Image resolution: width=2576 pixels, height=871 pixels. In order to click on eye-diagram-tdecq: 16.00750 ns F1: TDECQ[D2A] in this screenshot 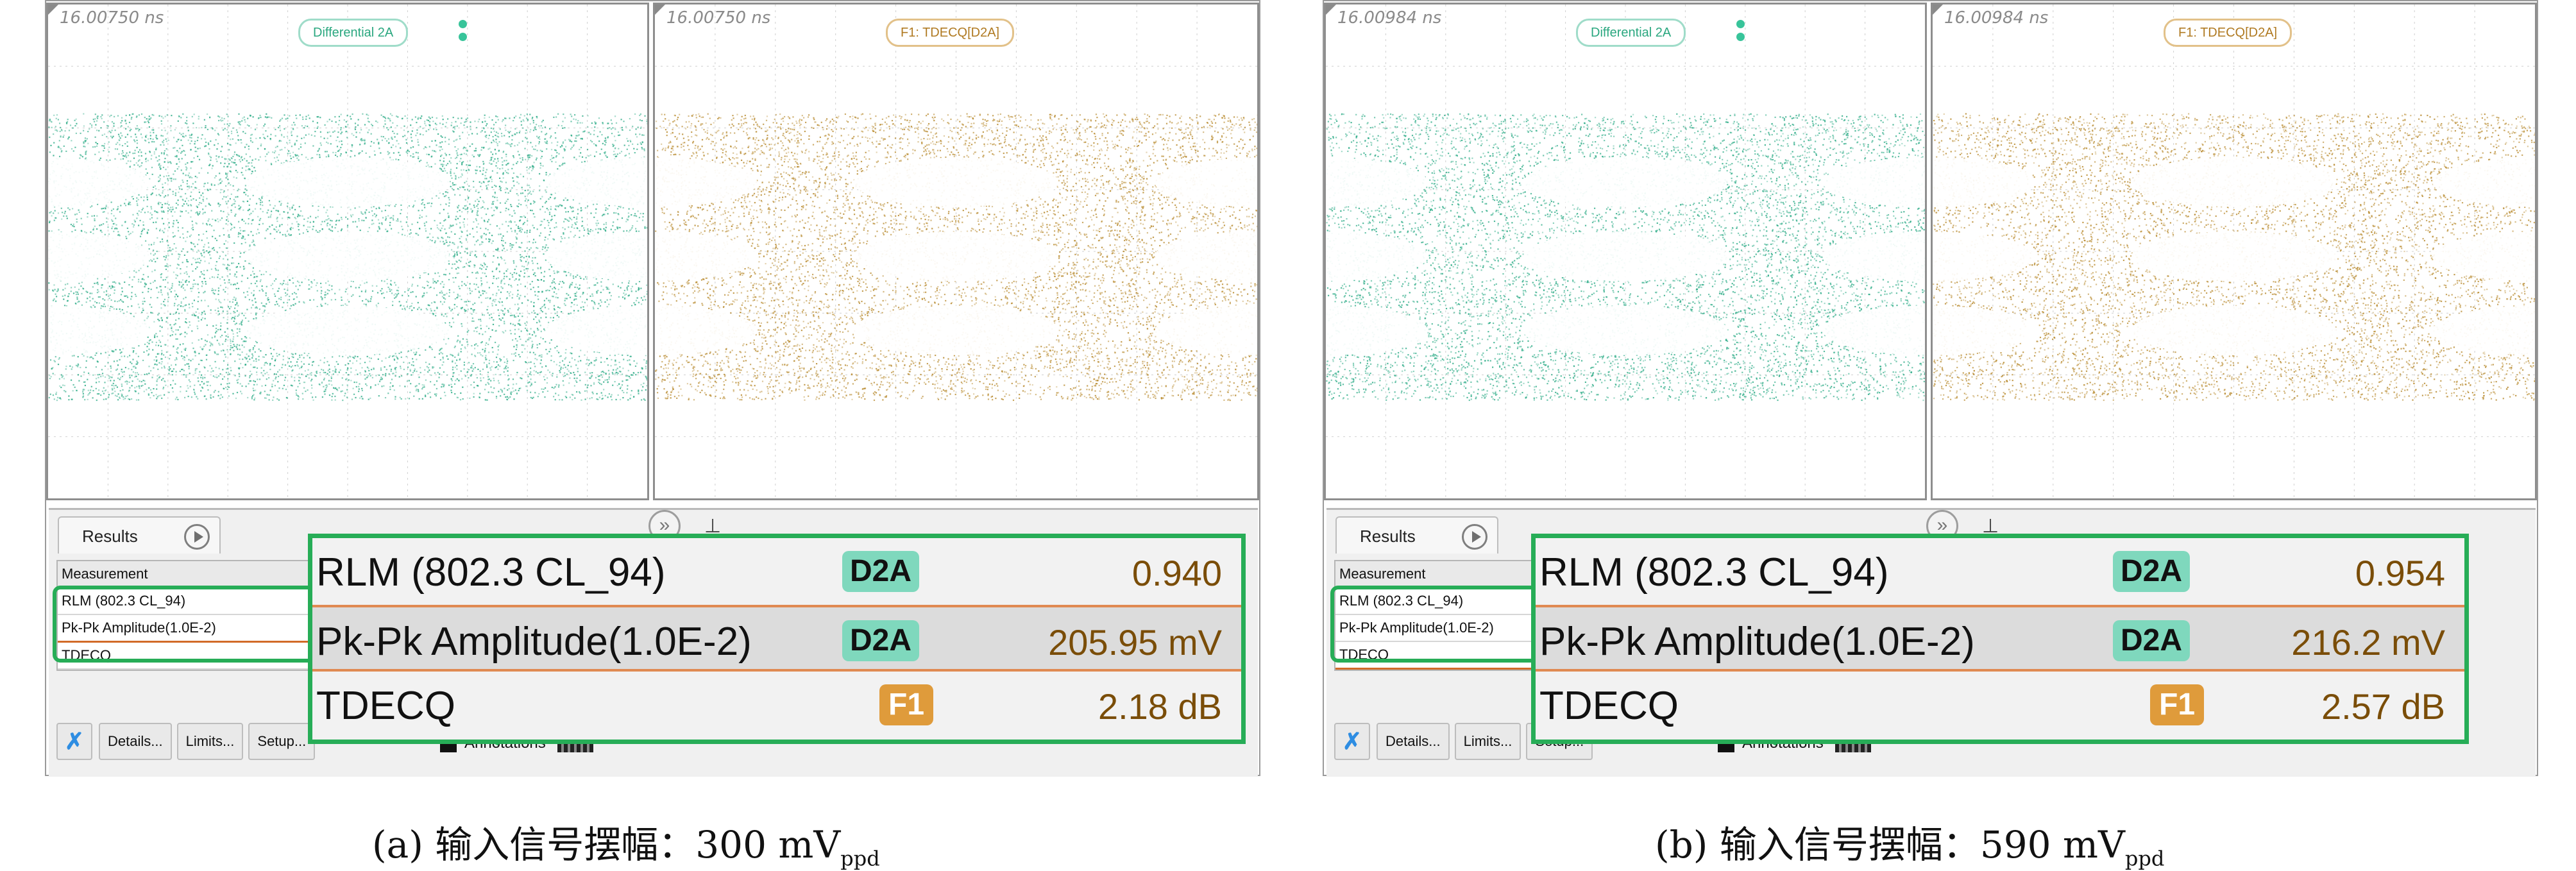, I will do `click(956, 251)`.